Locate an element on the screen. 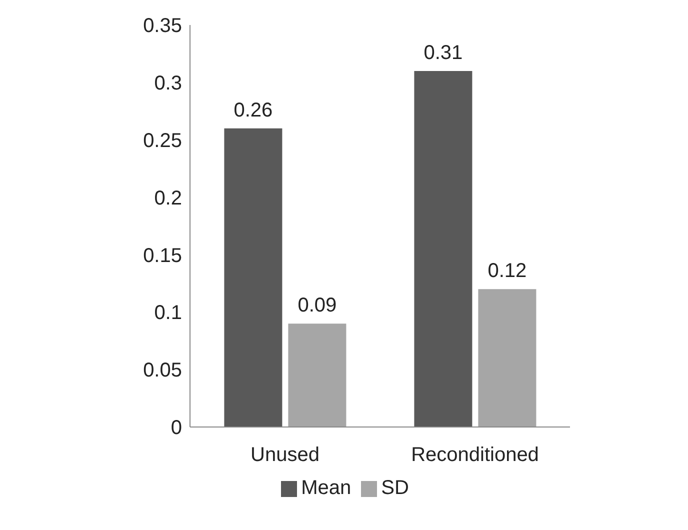  y-tick-label: 0 is located at coordinates (176, 428).